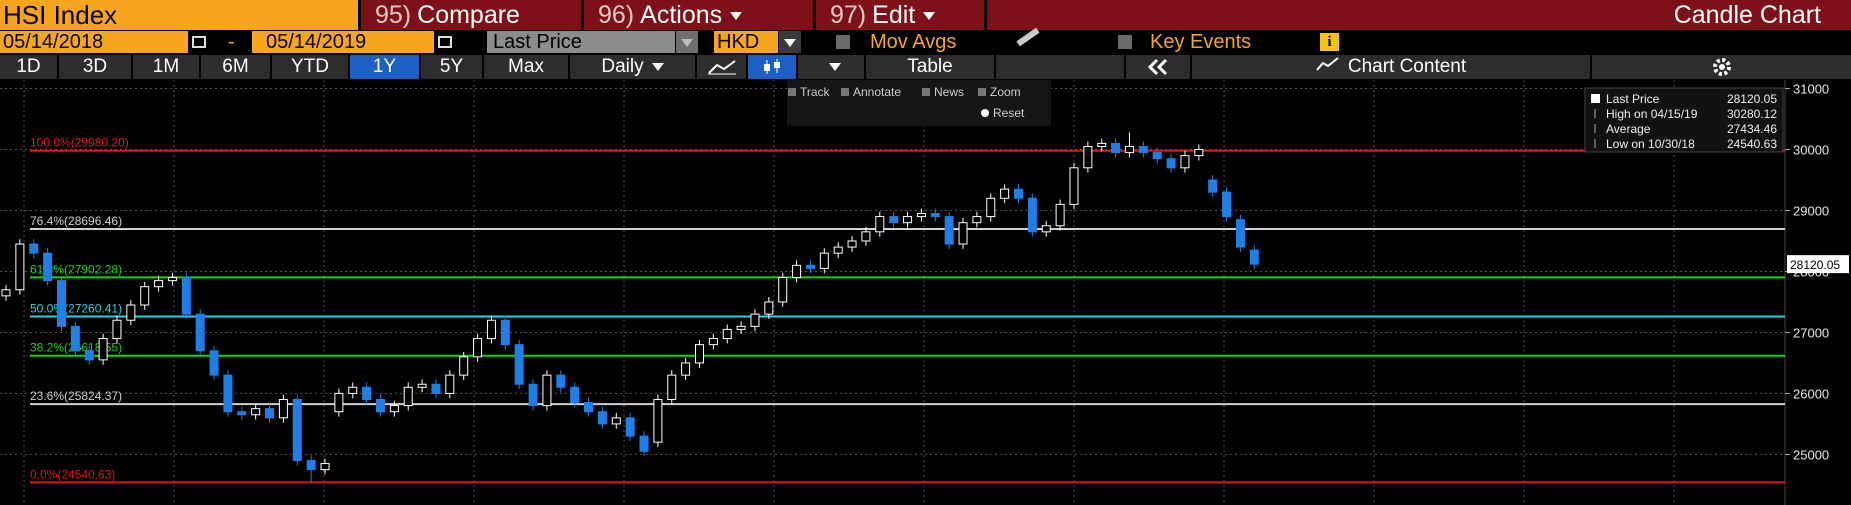 The height and width of the screenshot is (505, 1851). I want to click on menu-label: Compare, so click(468, 15).